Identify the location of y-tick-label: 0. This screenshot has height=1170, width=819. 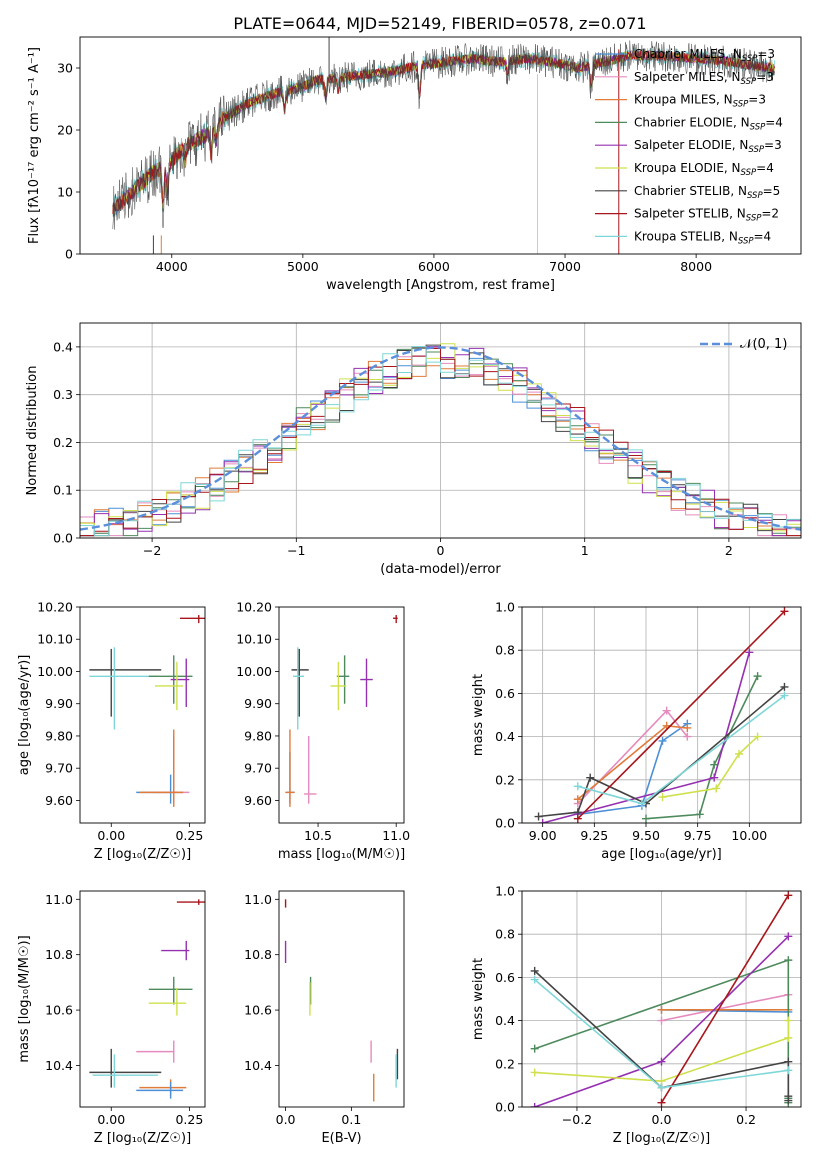
(69, 254).